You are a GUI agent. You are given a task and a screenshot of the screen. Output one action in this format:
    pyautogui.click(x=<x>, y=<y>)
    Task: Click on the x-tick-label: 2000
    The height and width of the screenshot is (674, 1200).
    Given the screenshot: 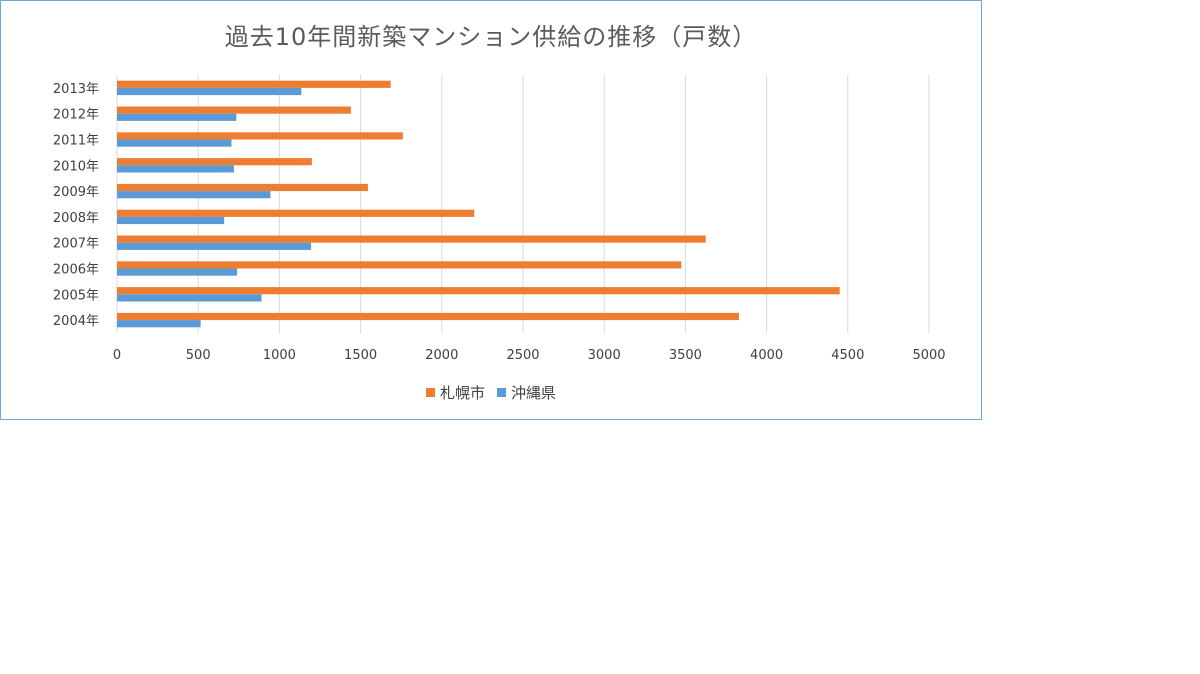 What is the action you would take?
    pyautogui.click(x=441, y=355)
    